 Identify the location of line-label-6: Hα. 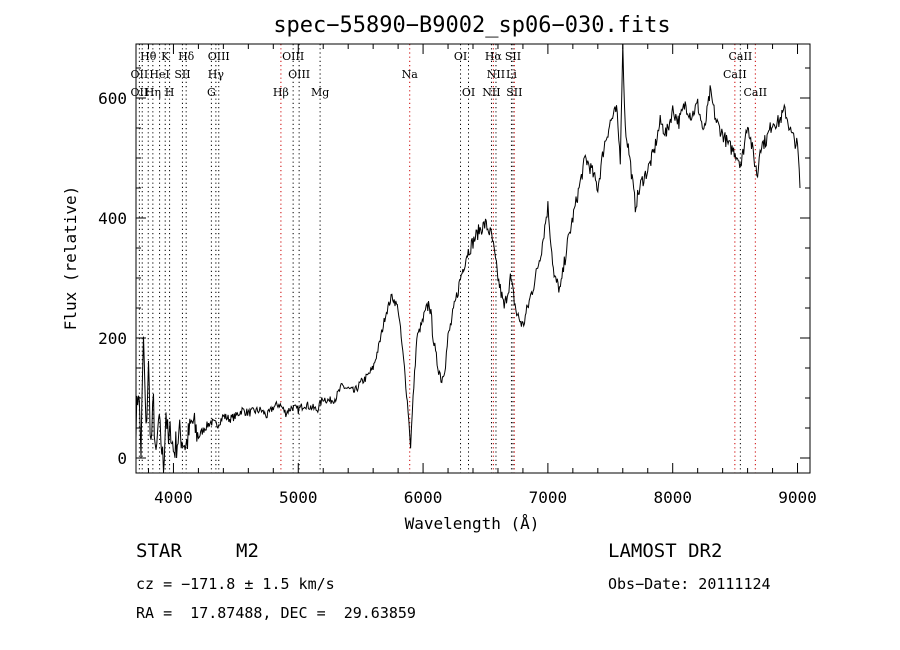
(494, 56).